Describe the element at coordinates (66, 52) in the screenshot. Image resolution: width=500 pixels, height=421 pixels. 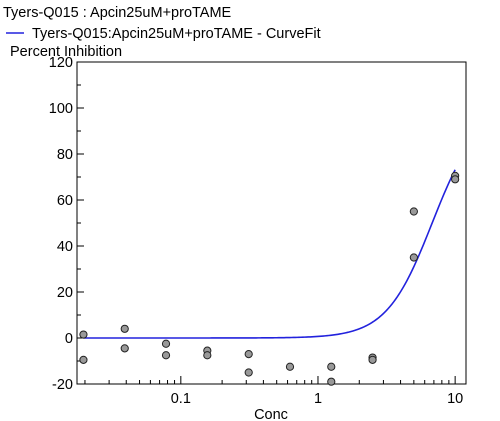
I see `y-axis-label: Percent Inhibition` at that location.